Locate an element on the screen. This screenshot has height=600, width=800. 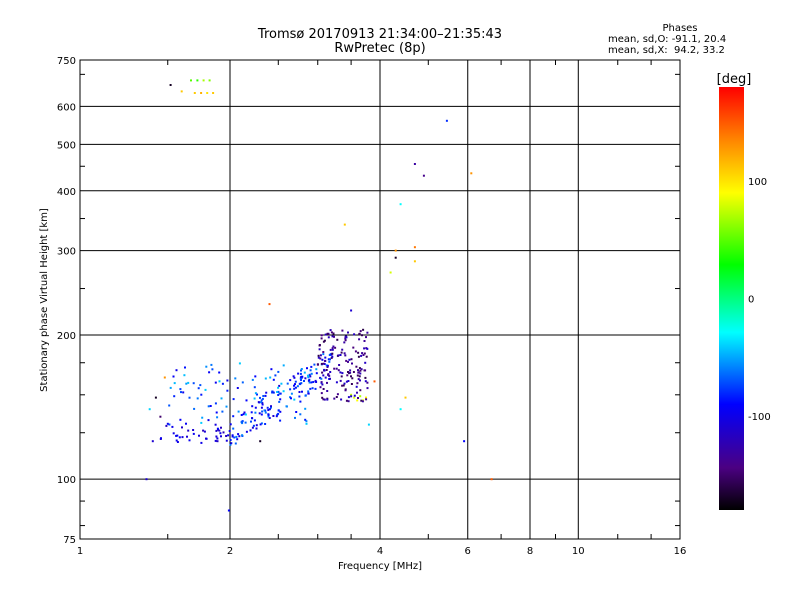
y-tick-label: 500 is located at coordinates (66, 145).